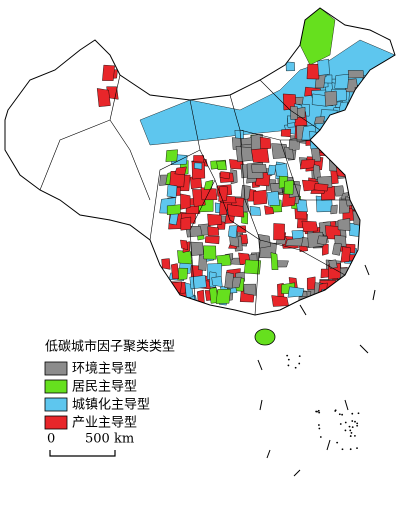 This screenshot has width=410, height=515. I want to click on scale-bar, so click(82, 453).